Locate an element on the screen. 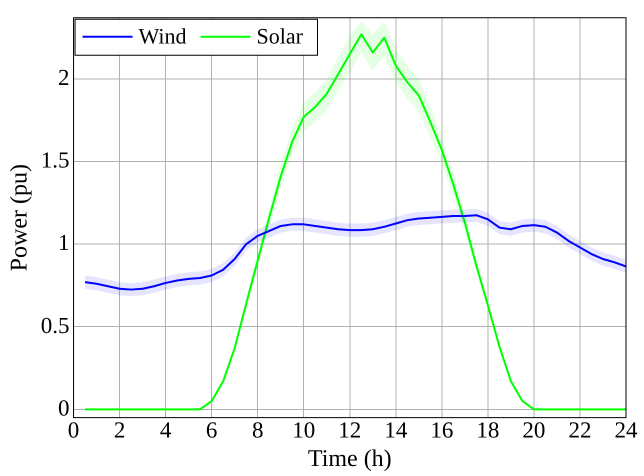  x-tick-label: 20 is located at coordinates (534, 429).